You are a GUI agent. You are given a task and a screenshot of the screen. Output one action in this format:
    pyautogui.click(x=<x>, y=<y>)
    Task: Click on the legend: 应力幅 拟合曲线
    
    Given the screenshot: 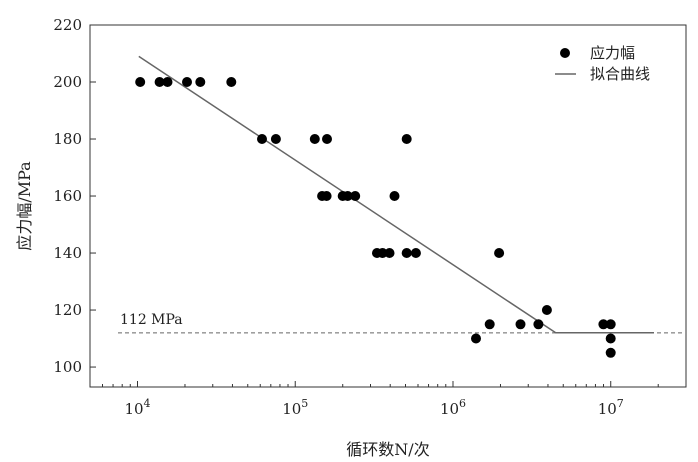 What is the action you would take?
    pyautogui.click(x=602, y=63)
    